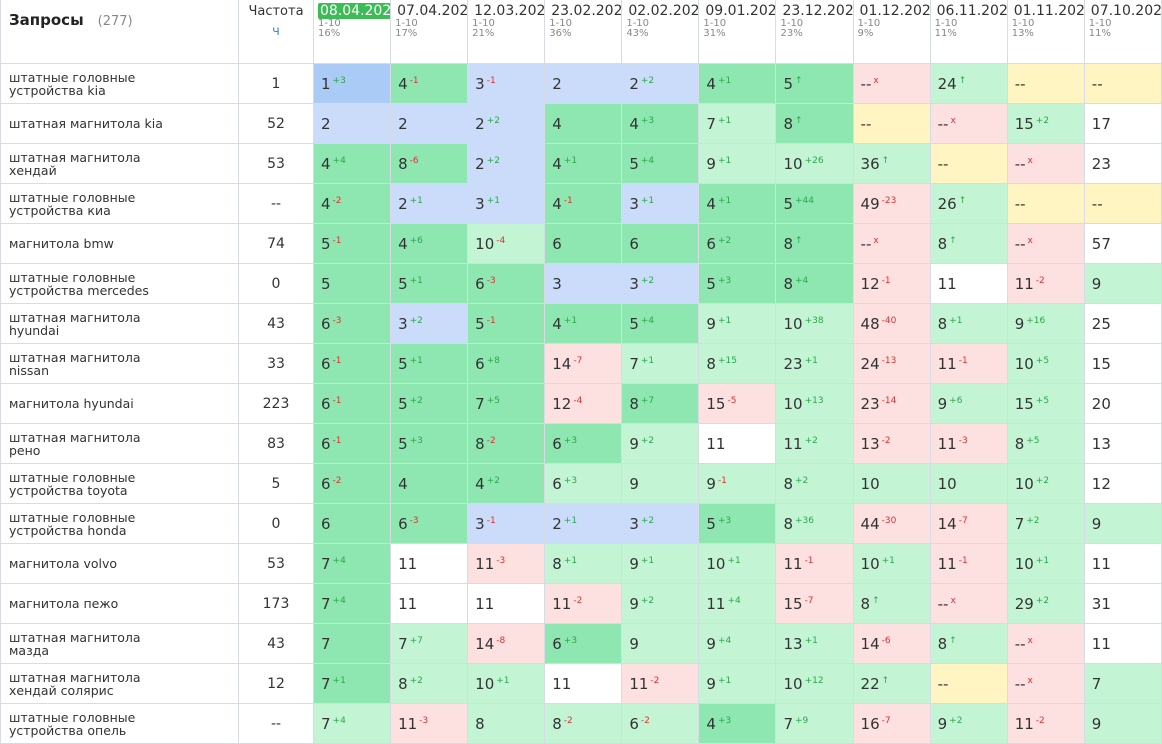  I want to click on position-cell: 48 -40, so click(891, 323).